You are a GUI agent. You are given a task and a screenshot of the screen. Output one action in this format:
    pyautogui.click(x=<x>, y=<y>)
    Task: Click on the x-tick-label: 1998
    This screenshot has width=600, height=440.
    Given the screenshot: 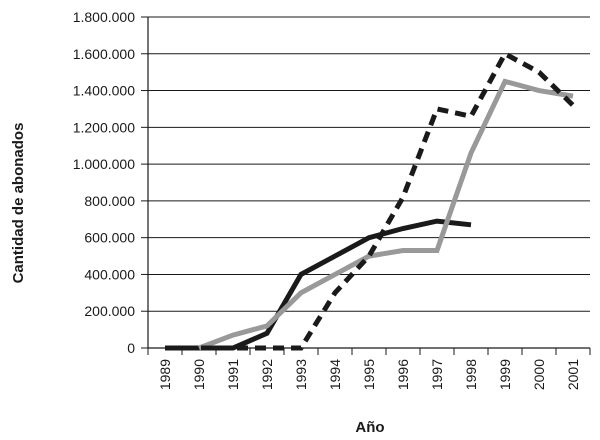 What is the action you would take?
    pyautogui.click(x=471, y=374)
    